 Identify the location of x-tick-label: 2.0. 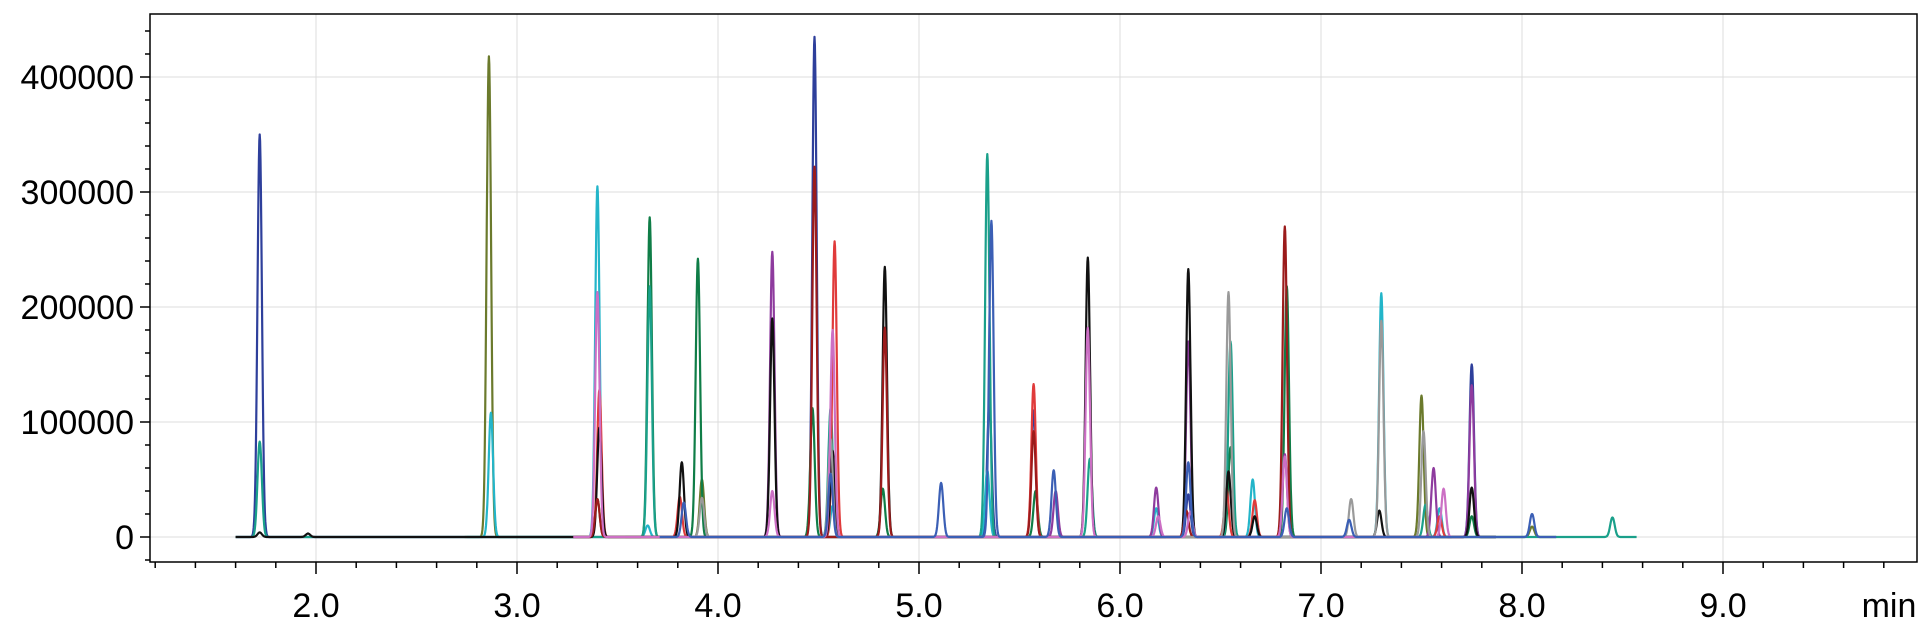
(315, 606).